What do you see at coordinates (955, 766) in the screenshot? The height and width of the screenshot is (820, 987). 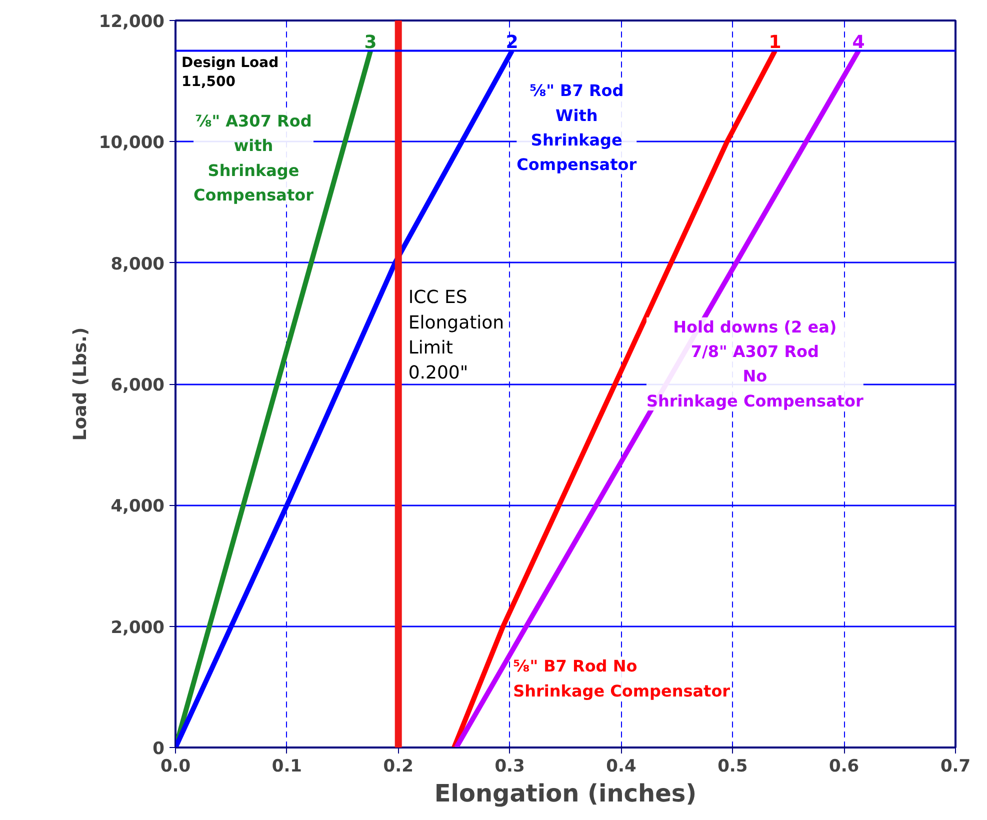 I see `x-tick-label: 0.7` at bounding box center [955, 766].